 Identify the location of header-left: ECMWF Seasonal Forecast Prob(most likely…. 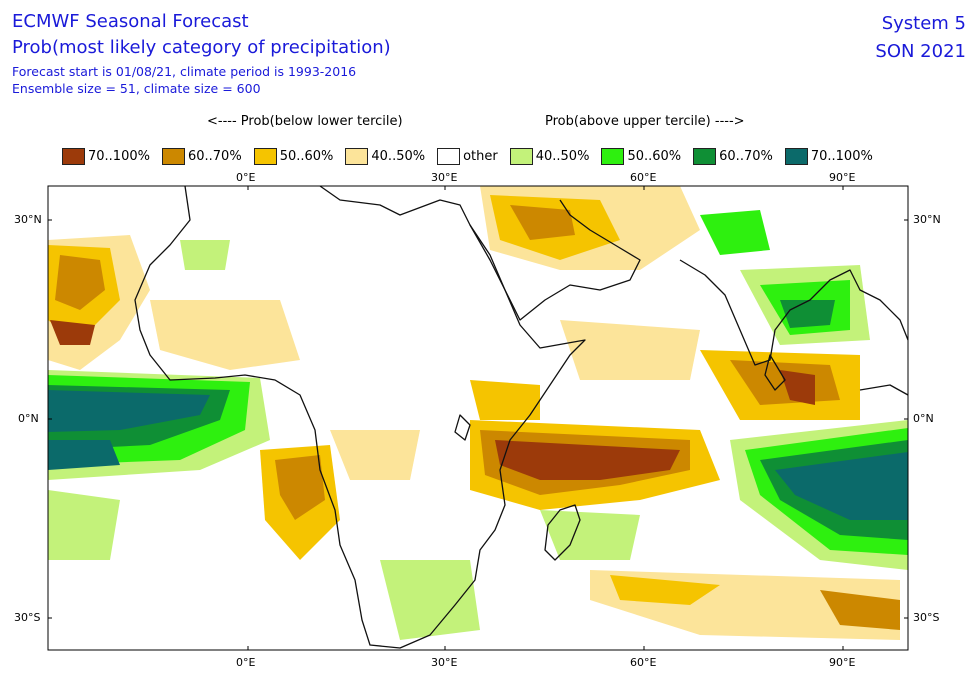
(201, 53).